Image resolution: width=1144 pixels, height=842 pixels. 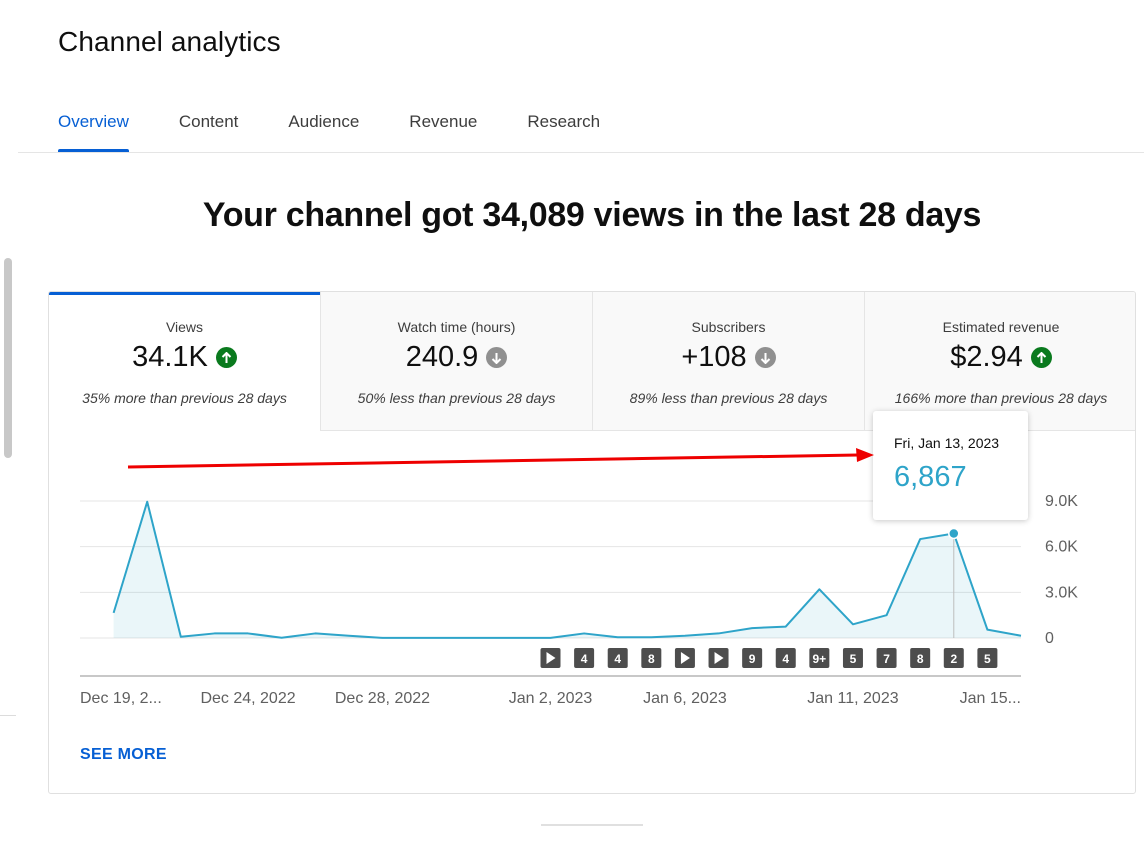 I want to click on x-tick-label: Jan 11, 2023, so click(x=852, y=698).